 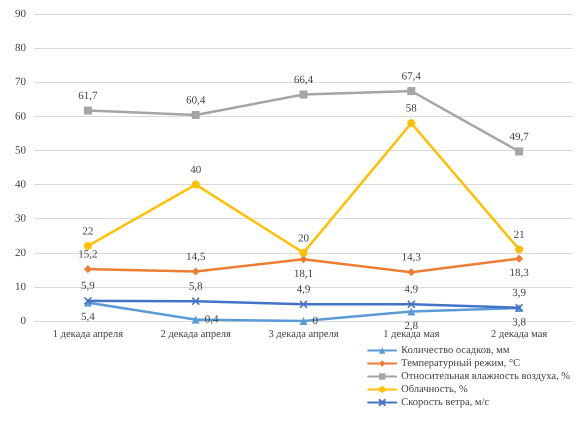 I want to click on legend-label: Количество осадков, мм, so click(x=455, y=350).